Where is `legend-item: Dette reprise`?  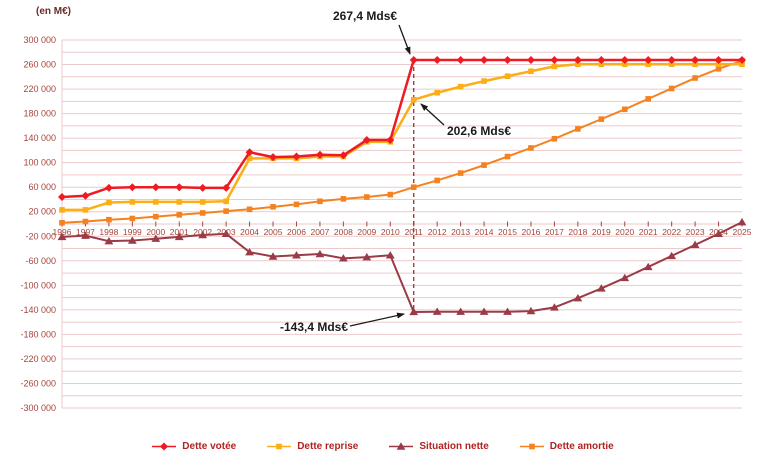 legend-item: Dette reprise is located at coordinates (312, 446).